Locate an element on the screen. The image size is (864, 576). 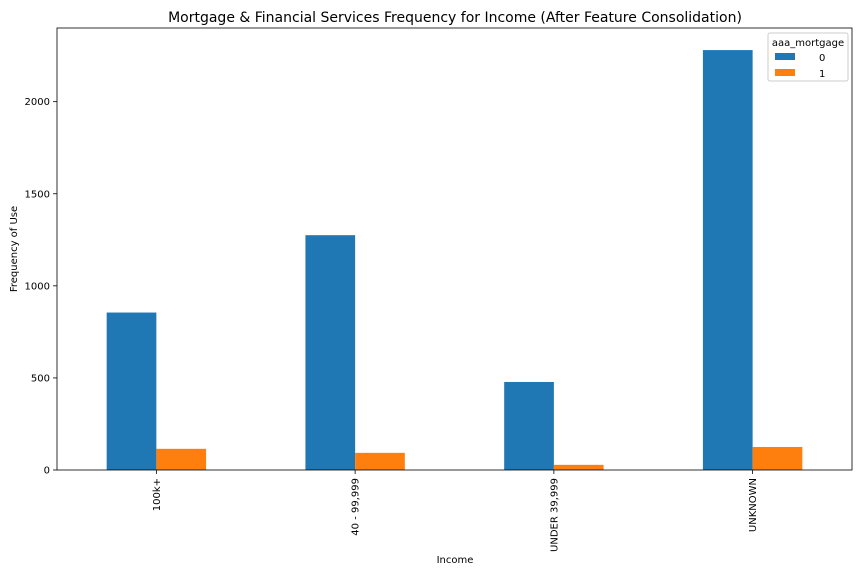
y-tick-label-4: 2000 is located at coordinates (37, 102).